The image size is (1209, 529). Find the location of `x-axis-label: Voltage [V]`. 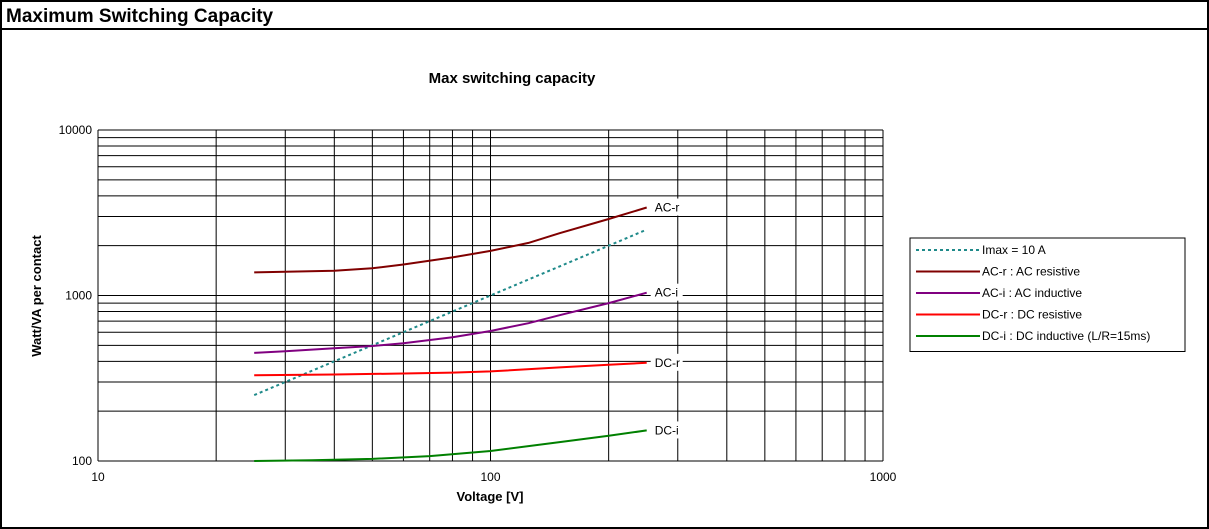

x-axis-label: Voltage [V] is located at coordinates (490, 496).